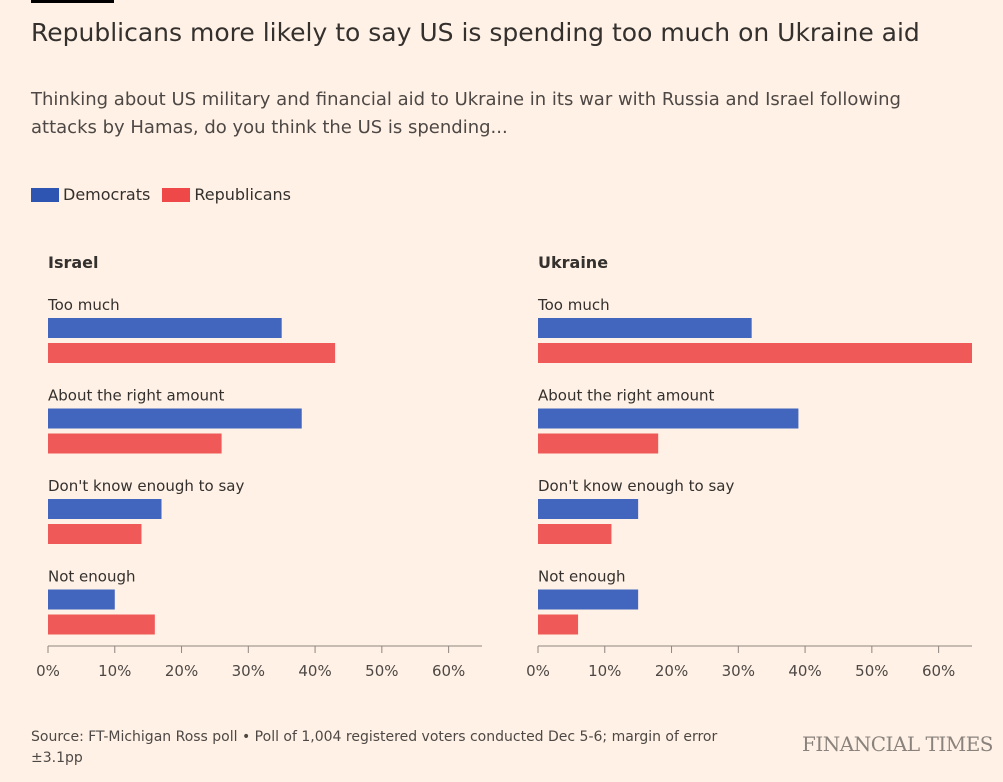 The width and height of the screenshot is (1003, 782). I want to click on panel-title: Israel, so click(73, 262).